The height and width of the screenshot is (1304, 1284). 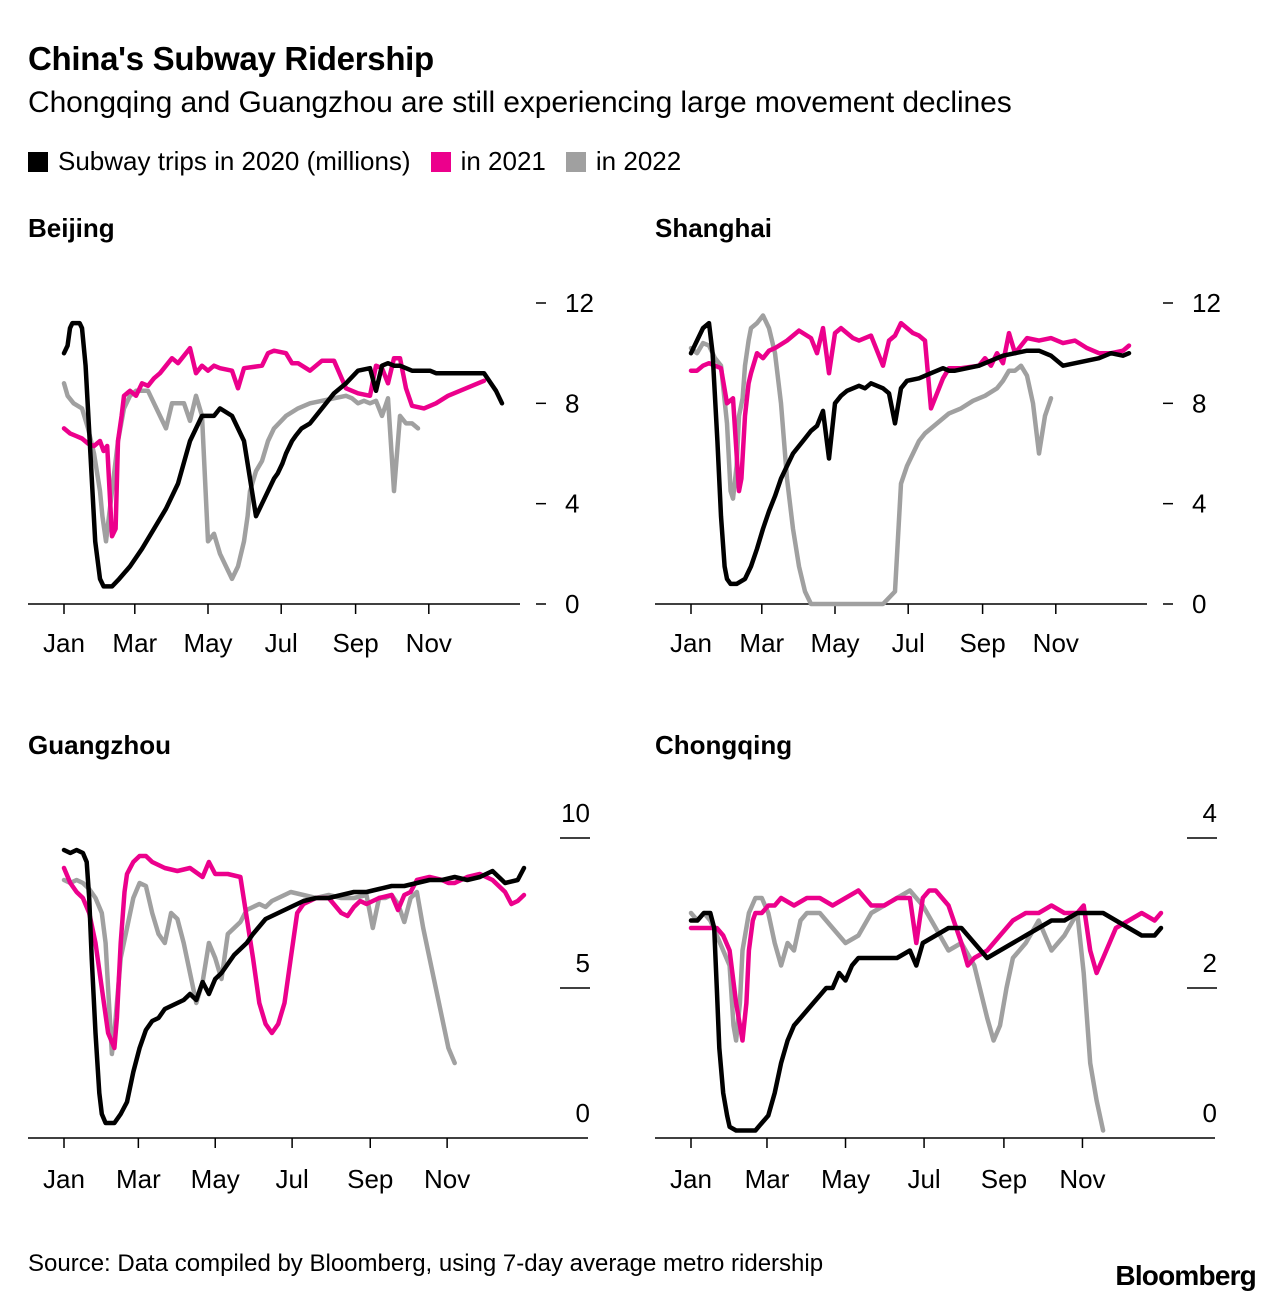 What do you see at coordinates (575, 161) in the screenshot?
I see `legend-swatch-2022` at bounding box center [575, 161].